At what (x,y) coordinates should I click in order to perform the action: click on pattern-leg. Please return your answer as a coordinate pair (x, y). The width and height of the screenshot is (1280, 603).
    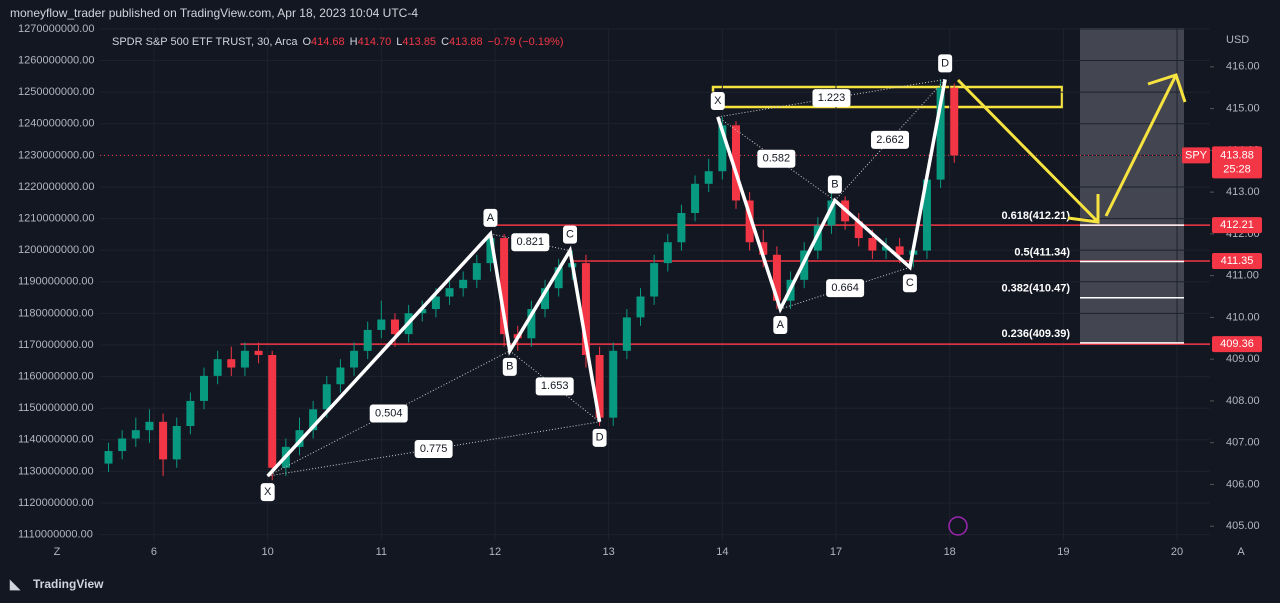
    Looking at the image, I should click on (434, 354).